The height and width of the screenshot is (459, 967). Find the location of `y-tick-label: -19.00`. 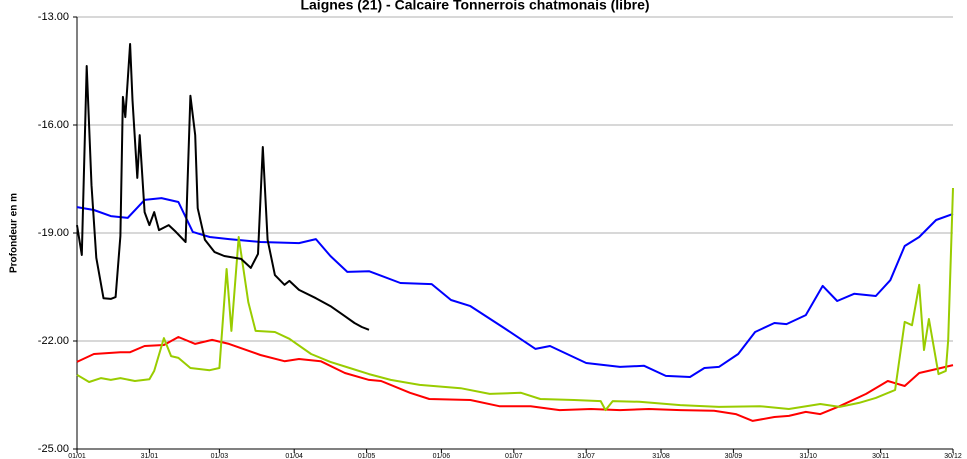

y-tick-label: -19.00 is located at coordinates (53, 233).